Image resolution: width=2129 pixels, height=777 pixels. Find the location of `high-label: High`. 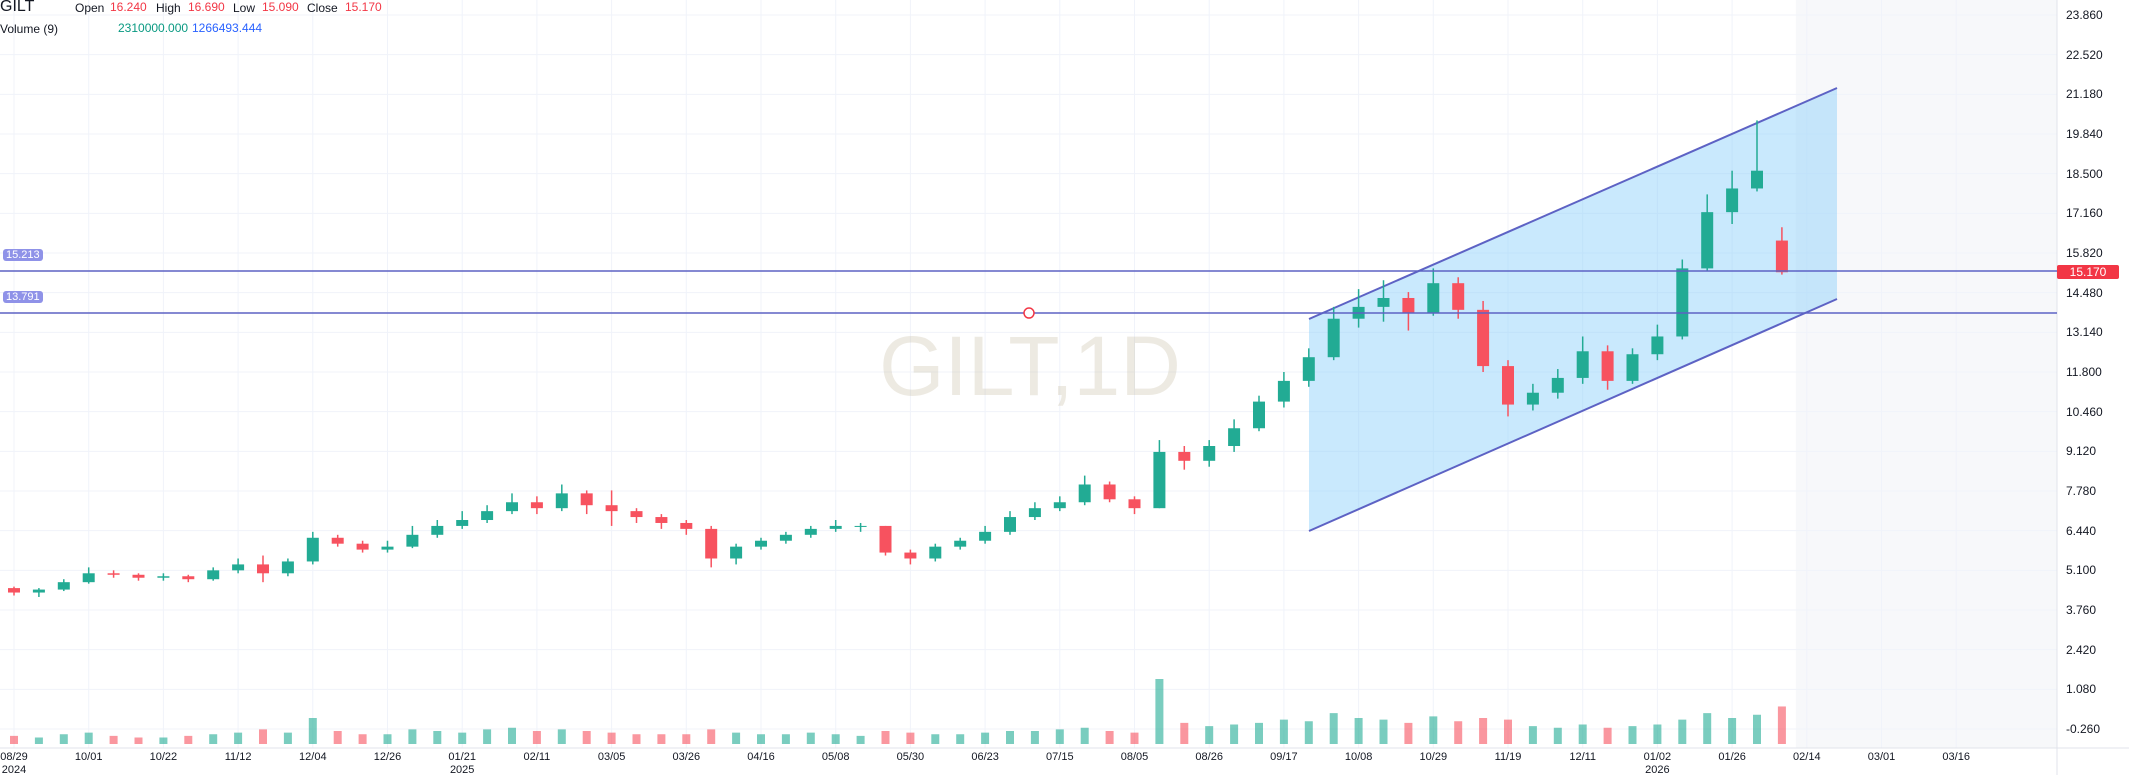

high-label: High is located at coordinates (168, 8).